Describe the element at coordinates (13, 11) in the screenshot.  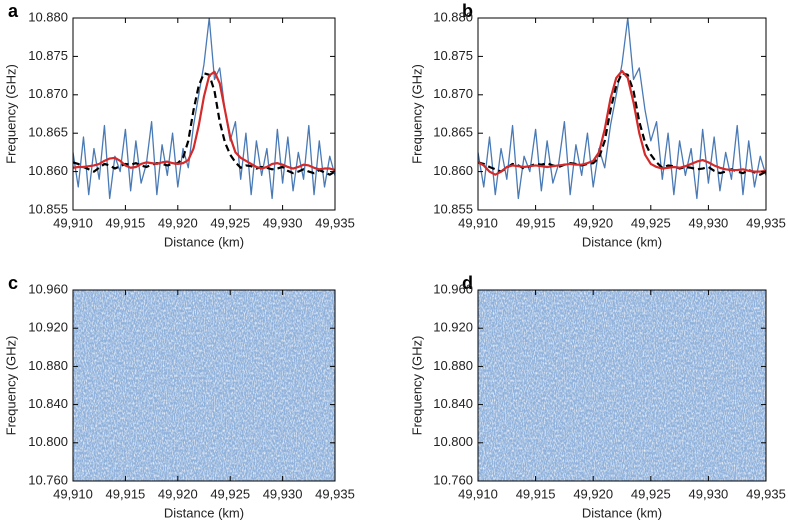
I see `panel-letter: a` at that location.